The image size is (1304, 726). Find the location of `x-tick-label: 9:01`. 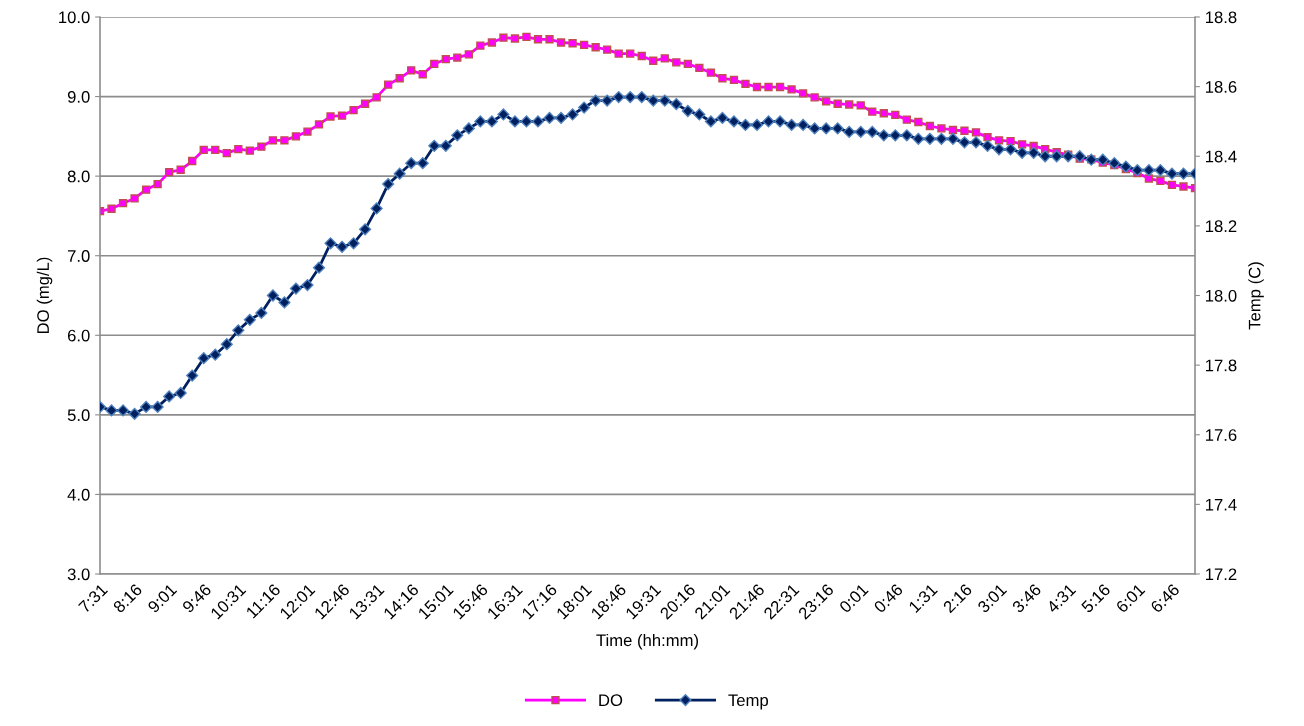

x-tick-label: 9:01 is located at coordinates (162, 598).